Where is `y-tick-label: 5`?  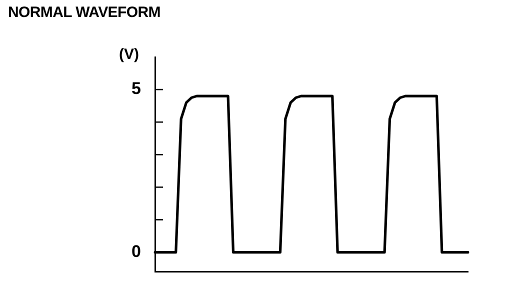 y-tick-label: 5 is located at coordinates (136, 88).